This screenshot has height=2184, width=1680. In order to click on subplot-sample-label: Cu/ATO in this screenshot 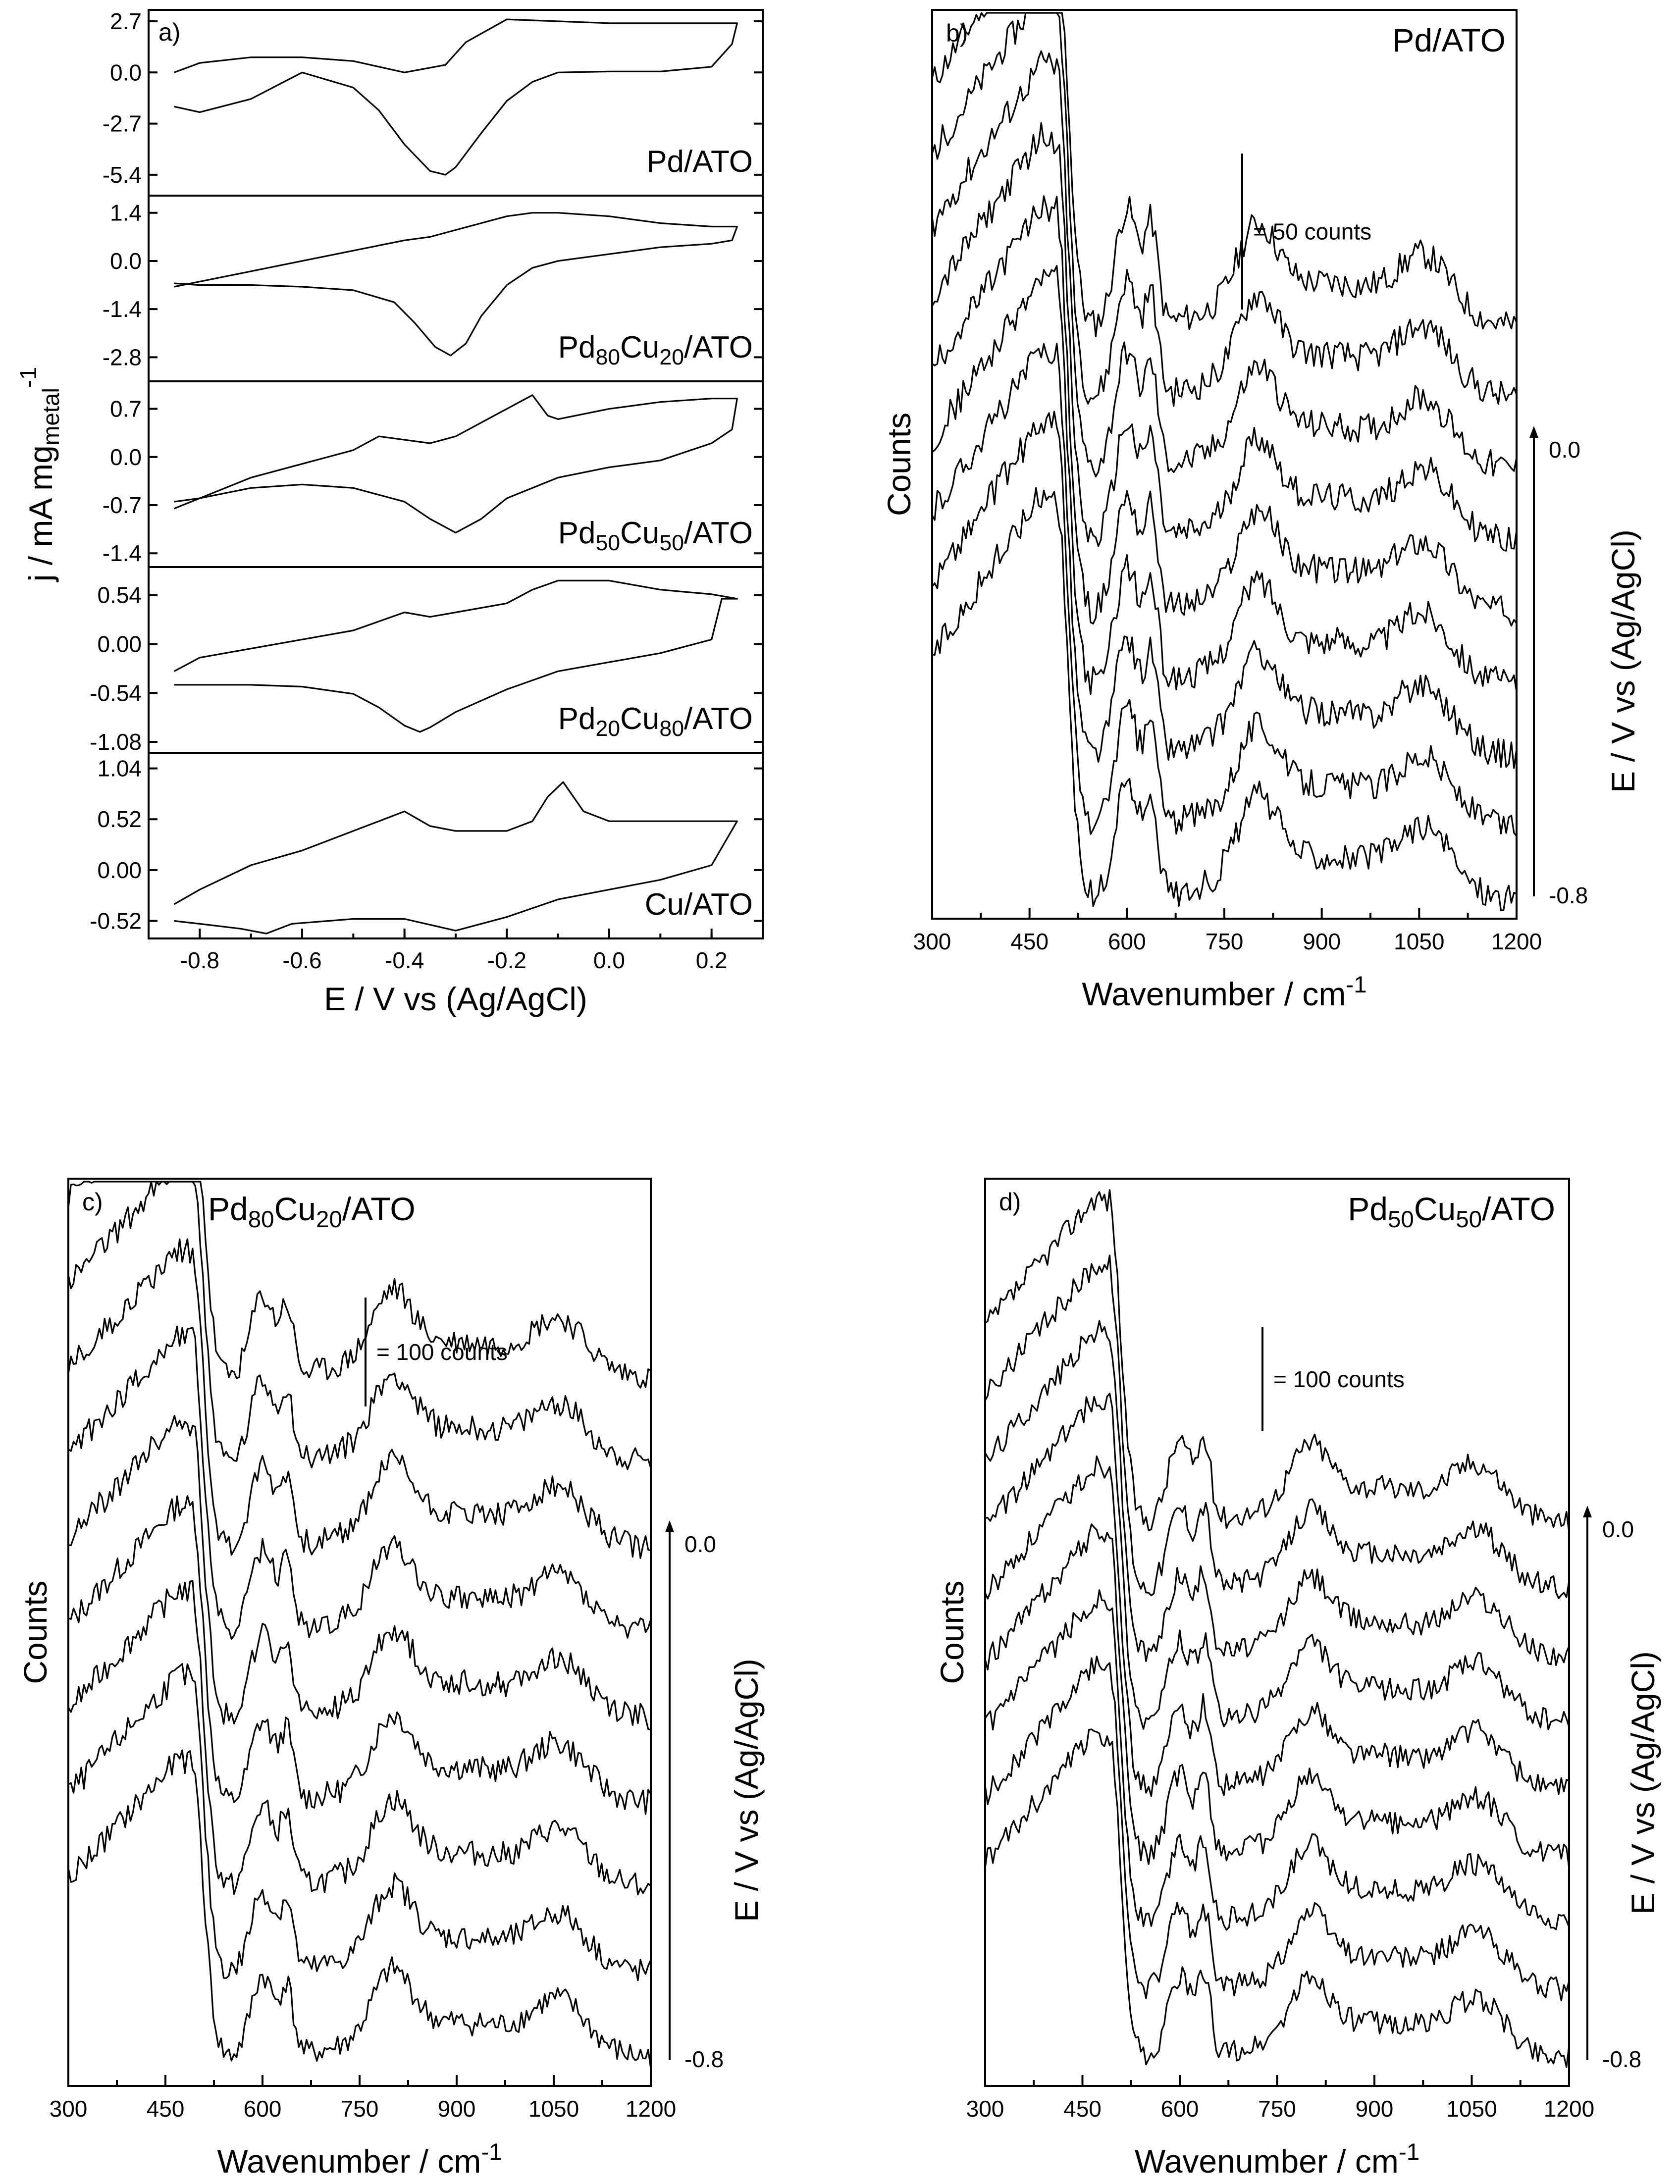, I will do `click(699, 904)`.